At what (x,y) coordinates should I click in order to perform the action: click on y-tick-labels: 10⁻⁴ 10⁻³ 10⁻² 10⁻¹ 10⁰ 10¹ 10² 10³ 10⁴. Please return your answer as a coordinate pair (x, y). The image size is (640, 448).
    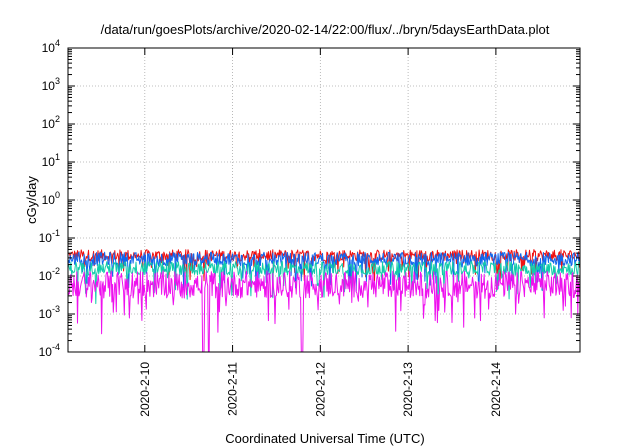
    Looking at the image, I should click on (49, 198).